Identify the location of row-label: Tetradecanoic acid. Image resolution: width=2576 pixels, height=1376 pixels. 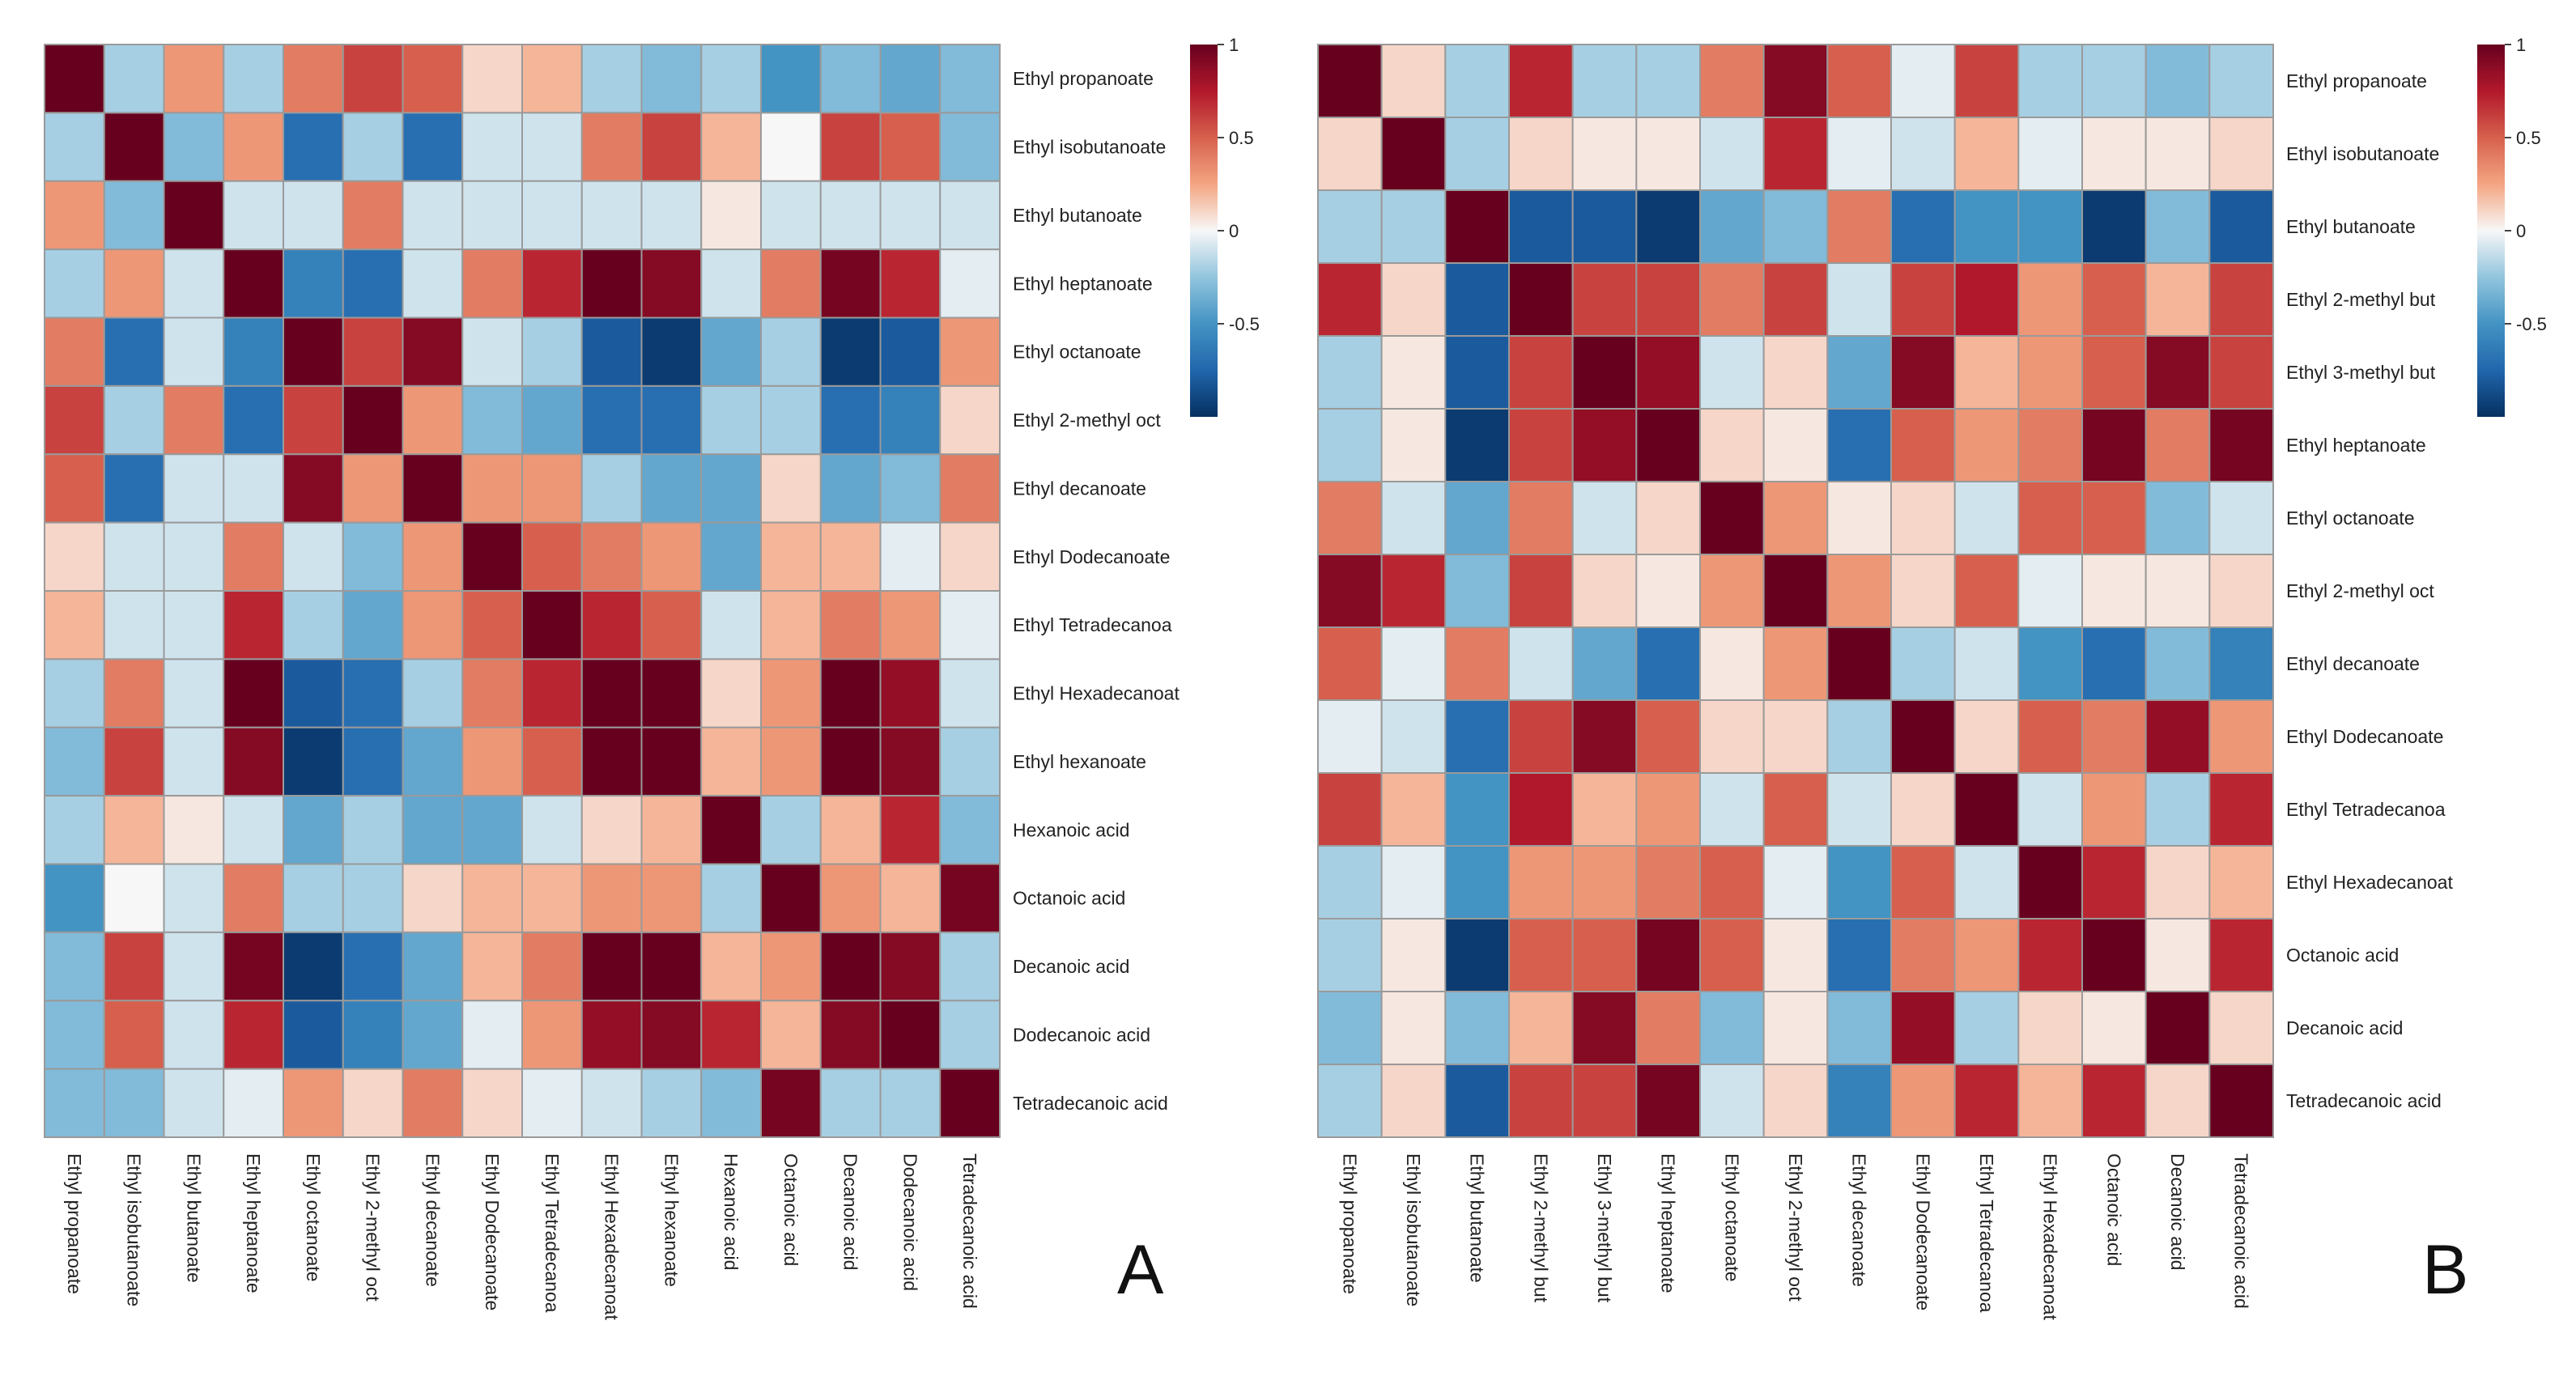
(2364, 1100).